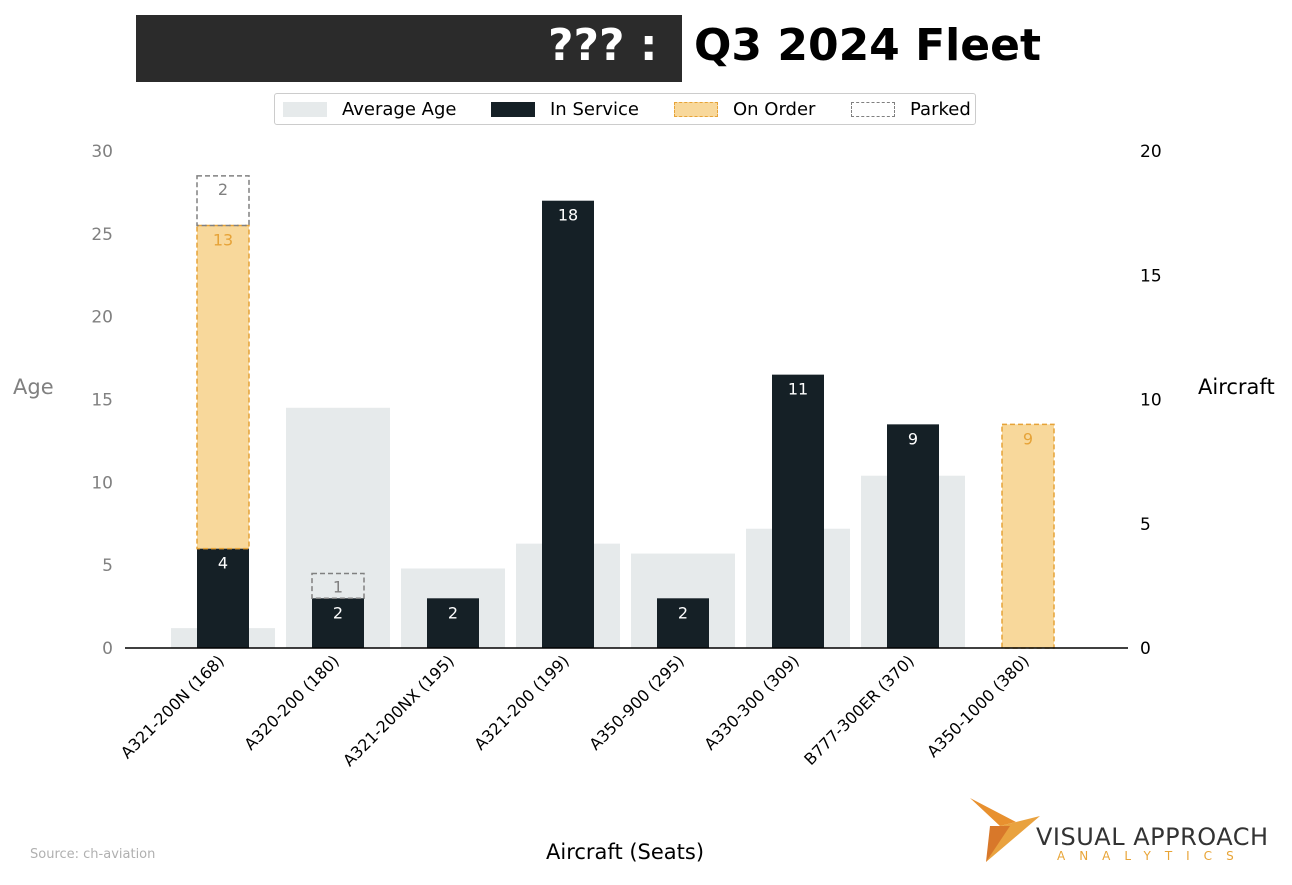 Image resolution: width=1292 pixels, height=885 pixels. What do you see at coordinates (594, 109) in the screenshot?
I see `legend-label-in-service: In Service` at bounding box center [594, 109].